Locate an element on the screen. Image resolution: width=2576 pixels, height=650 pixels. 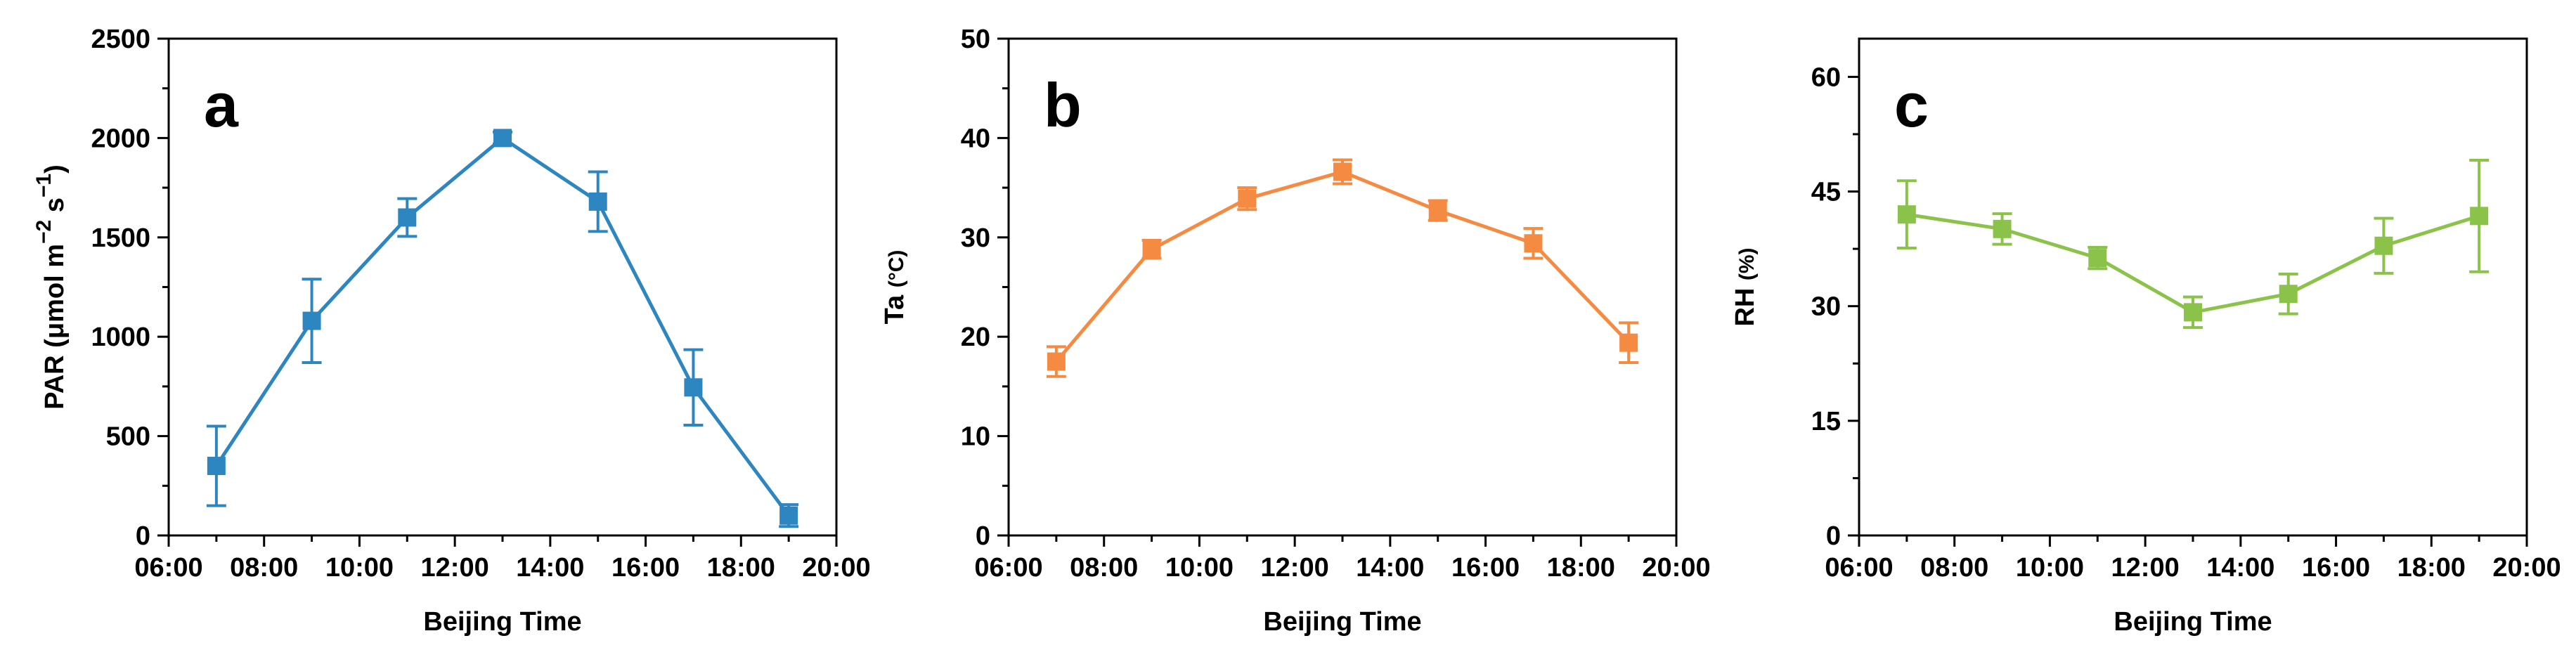
y-axis-title-unit: (%) is located at coordinates (1747, 263).